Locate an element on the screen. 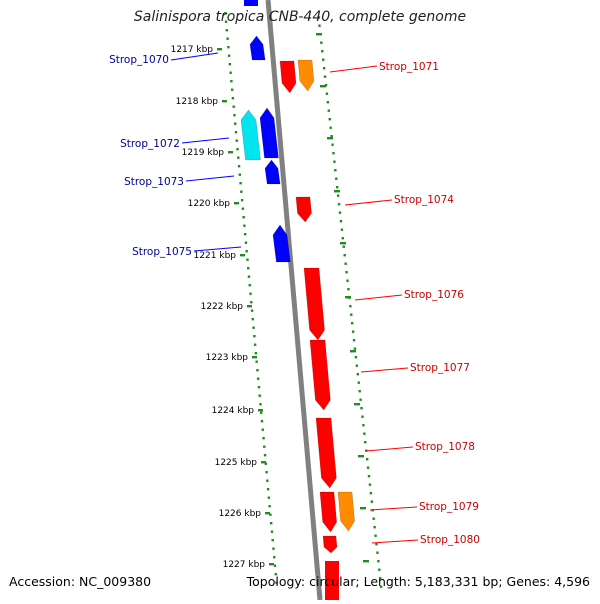 Image resolution: width=600 pixels, height=604 pixels. kbp-tick-label: 1224 kbp is located at coordinates (233, 411).